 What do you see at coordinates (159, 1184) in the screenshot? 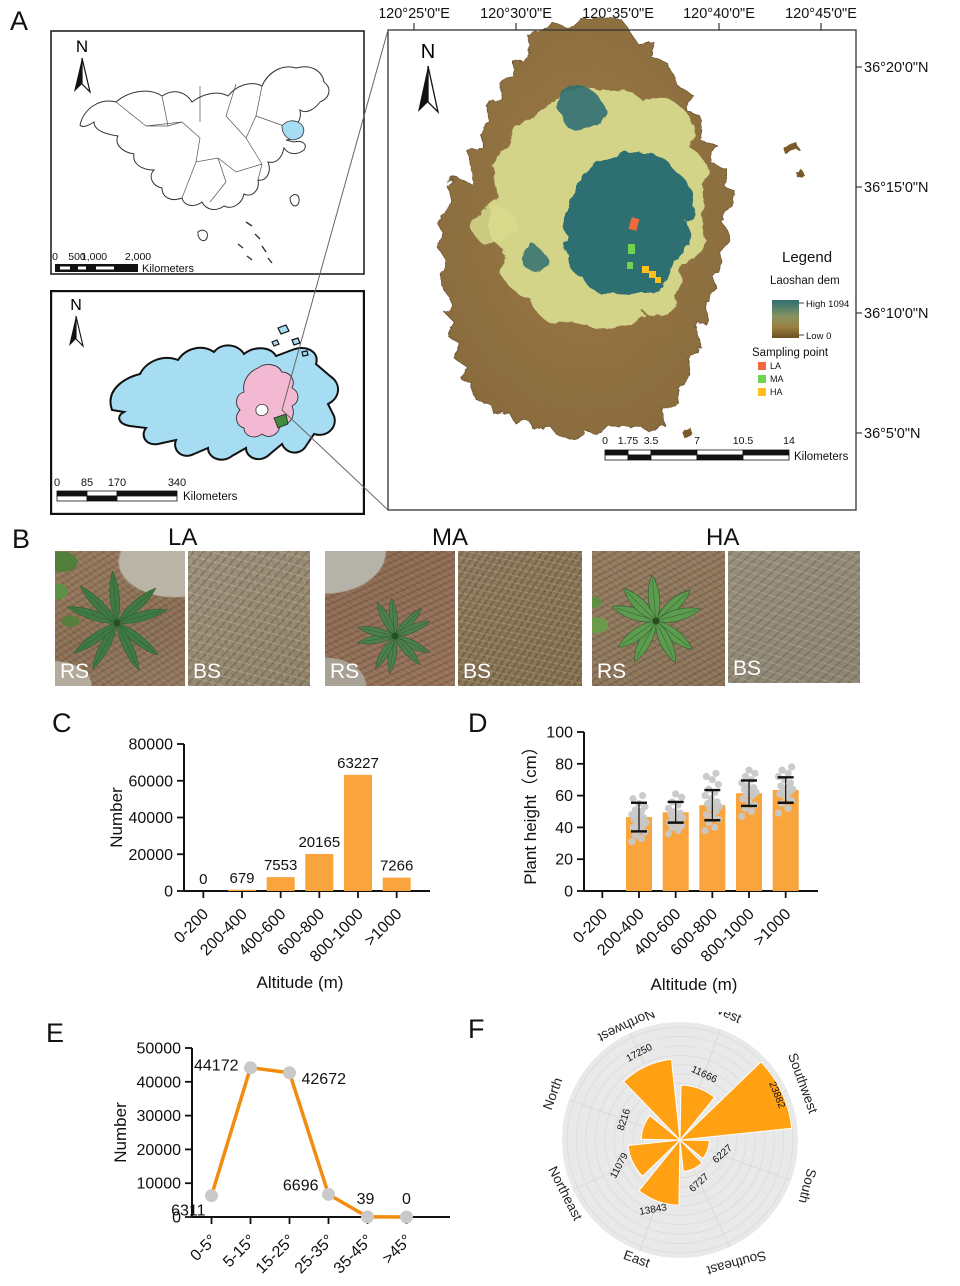
I see `y-tick-label: 10000` at bounding box center [159, 1184].